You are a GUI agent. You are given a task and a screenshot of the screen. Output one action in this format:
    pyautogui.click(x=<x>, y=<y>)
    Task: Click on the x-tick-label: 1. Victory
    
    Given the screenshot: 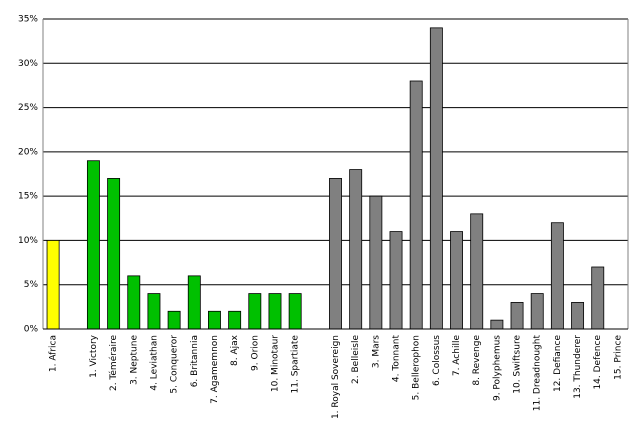 What is the action you would take?
    pyautogui.click(x=94, y=356)
    